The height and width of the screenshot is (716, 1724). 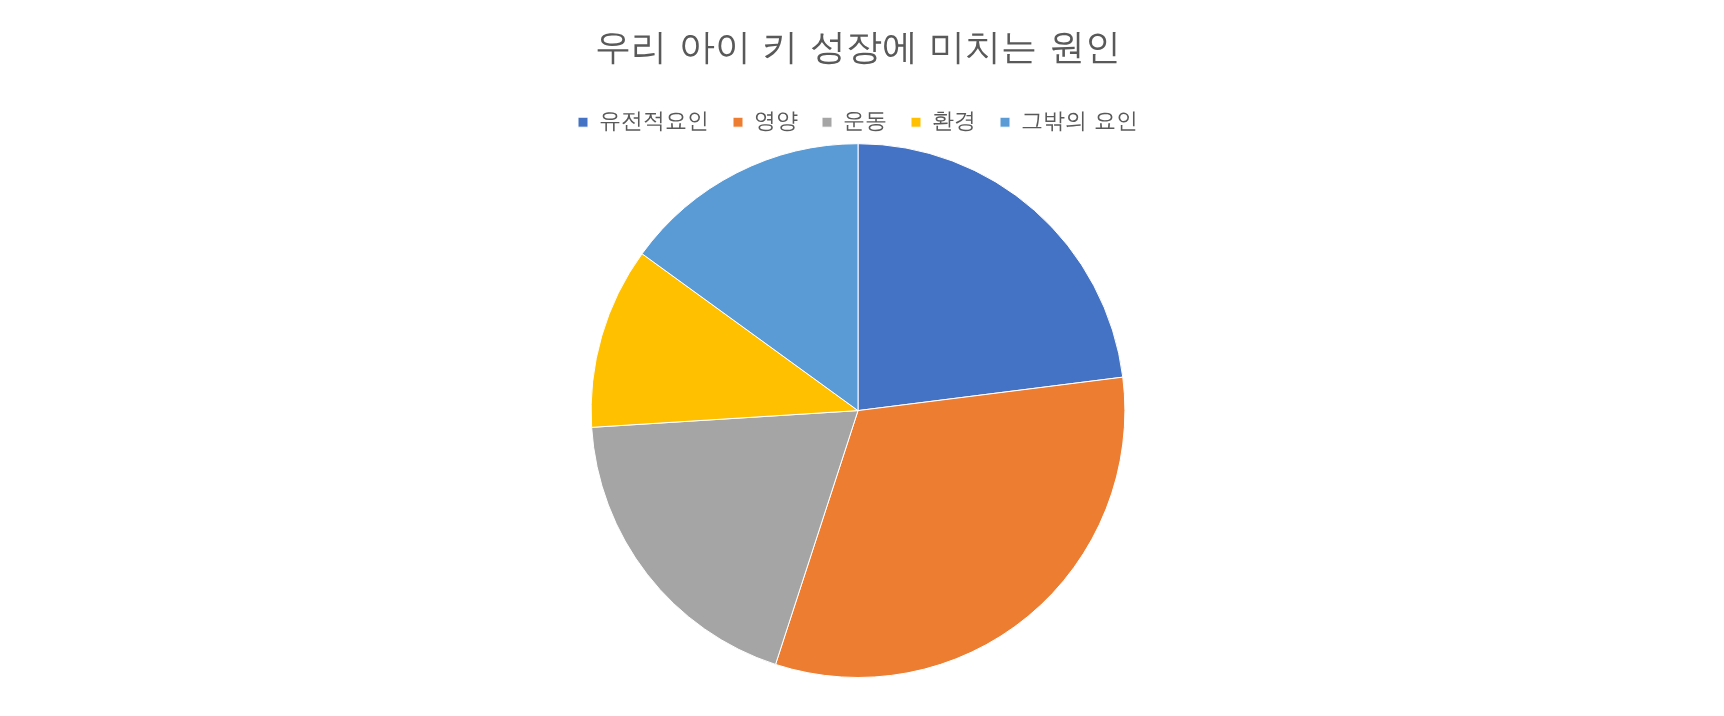 What do you see at coordinates (858, 46) in the screenshot?
I see `chart-title: 우리 아이 키 성장에 미치는 원인` at bounding box center [858, 46].